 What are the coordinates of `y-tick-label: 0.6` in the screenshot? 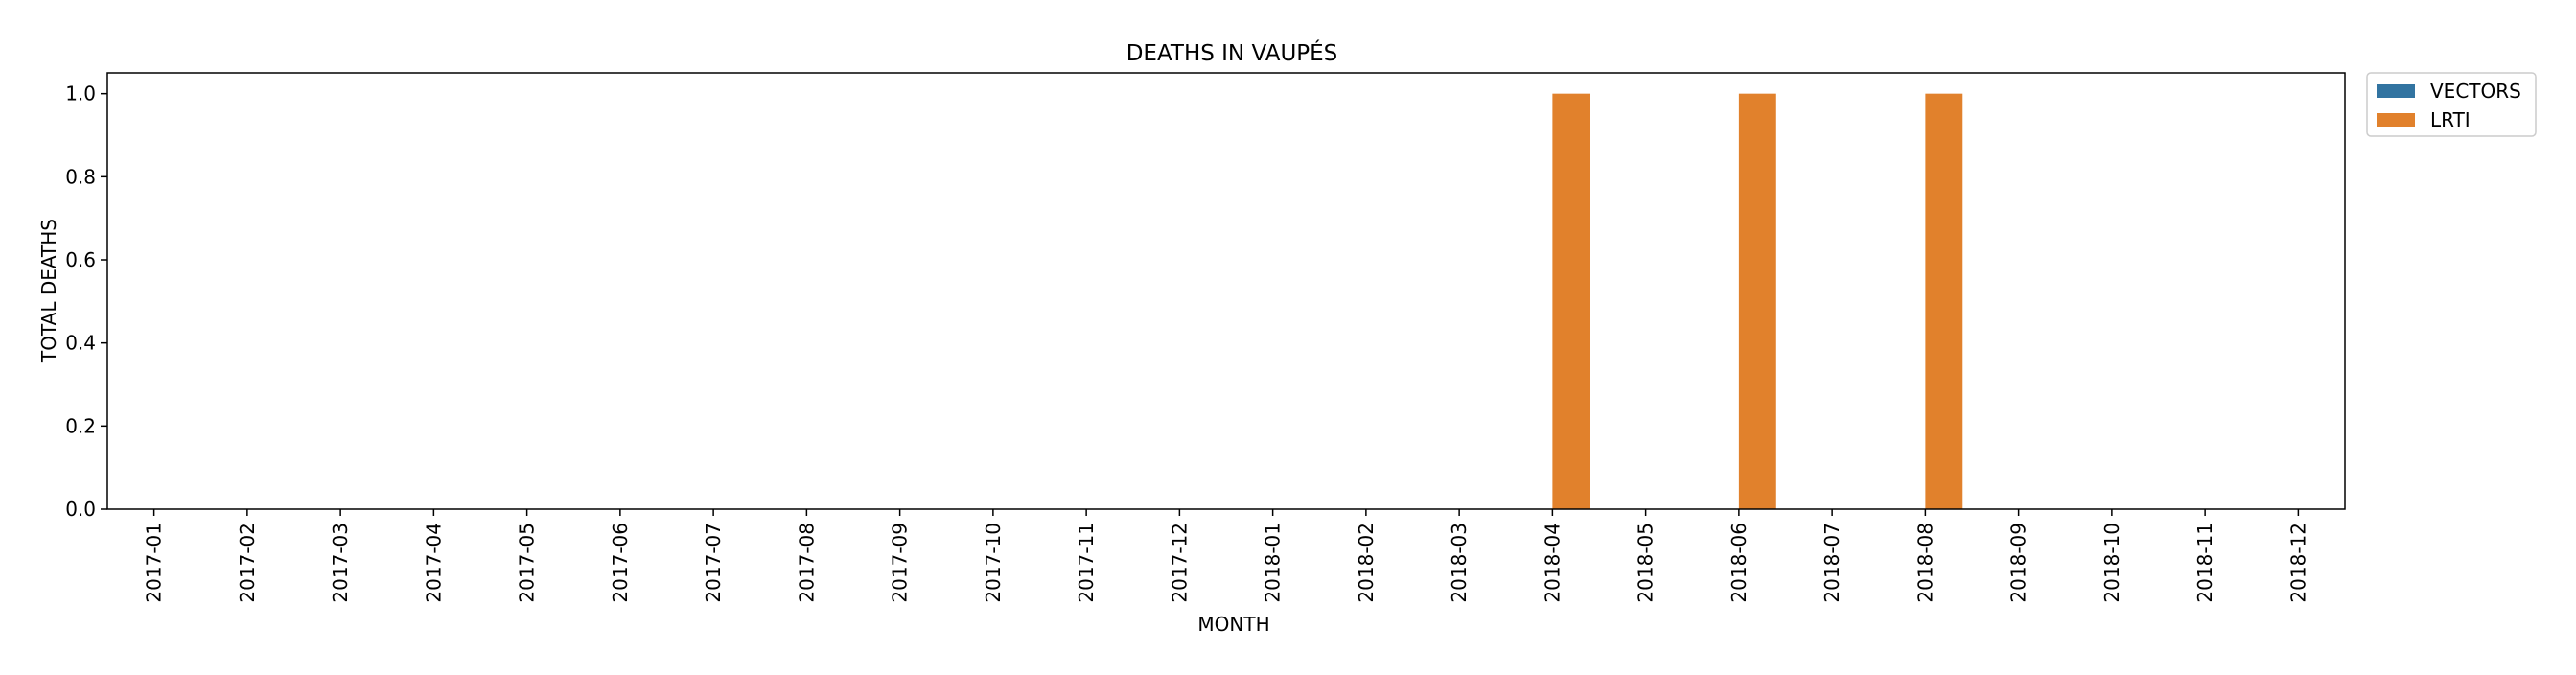 It's located at (80, 259).